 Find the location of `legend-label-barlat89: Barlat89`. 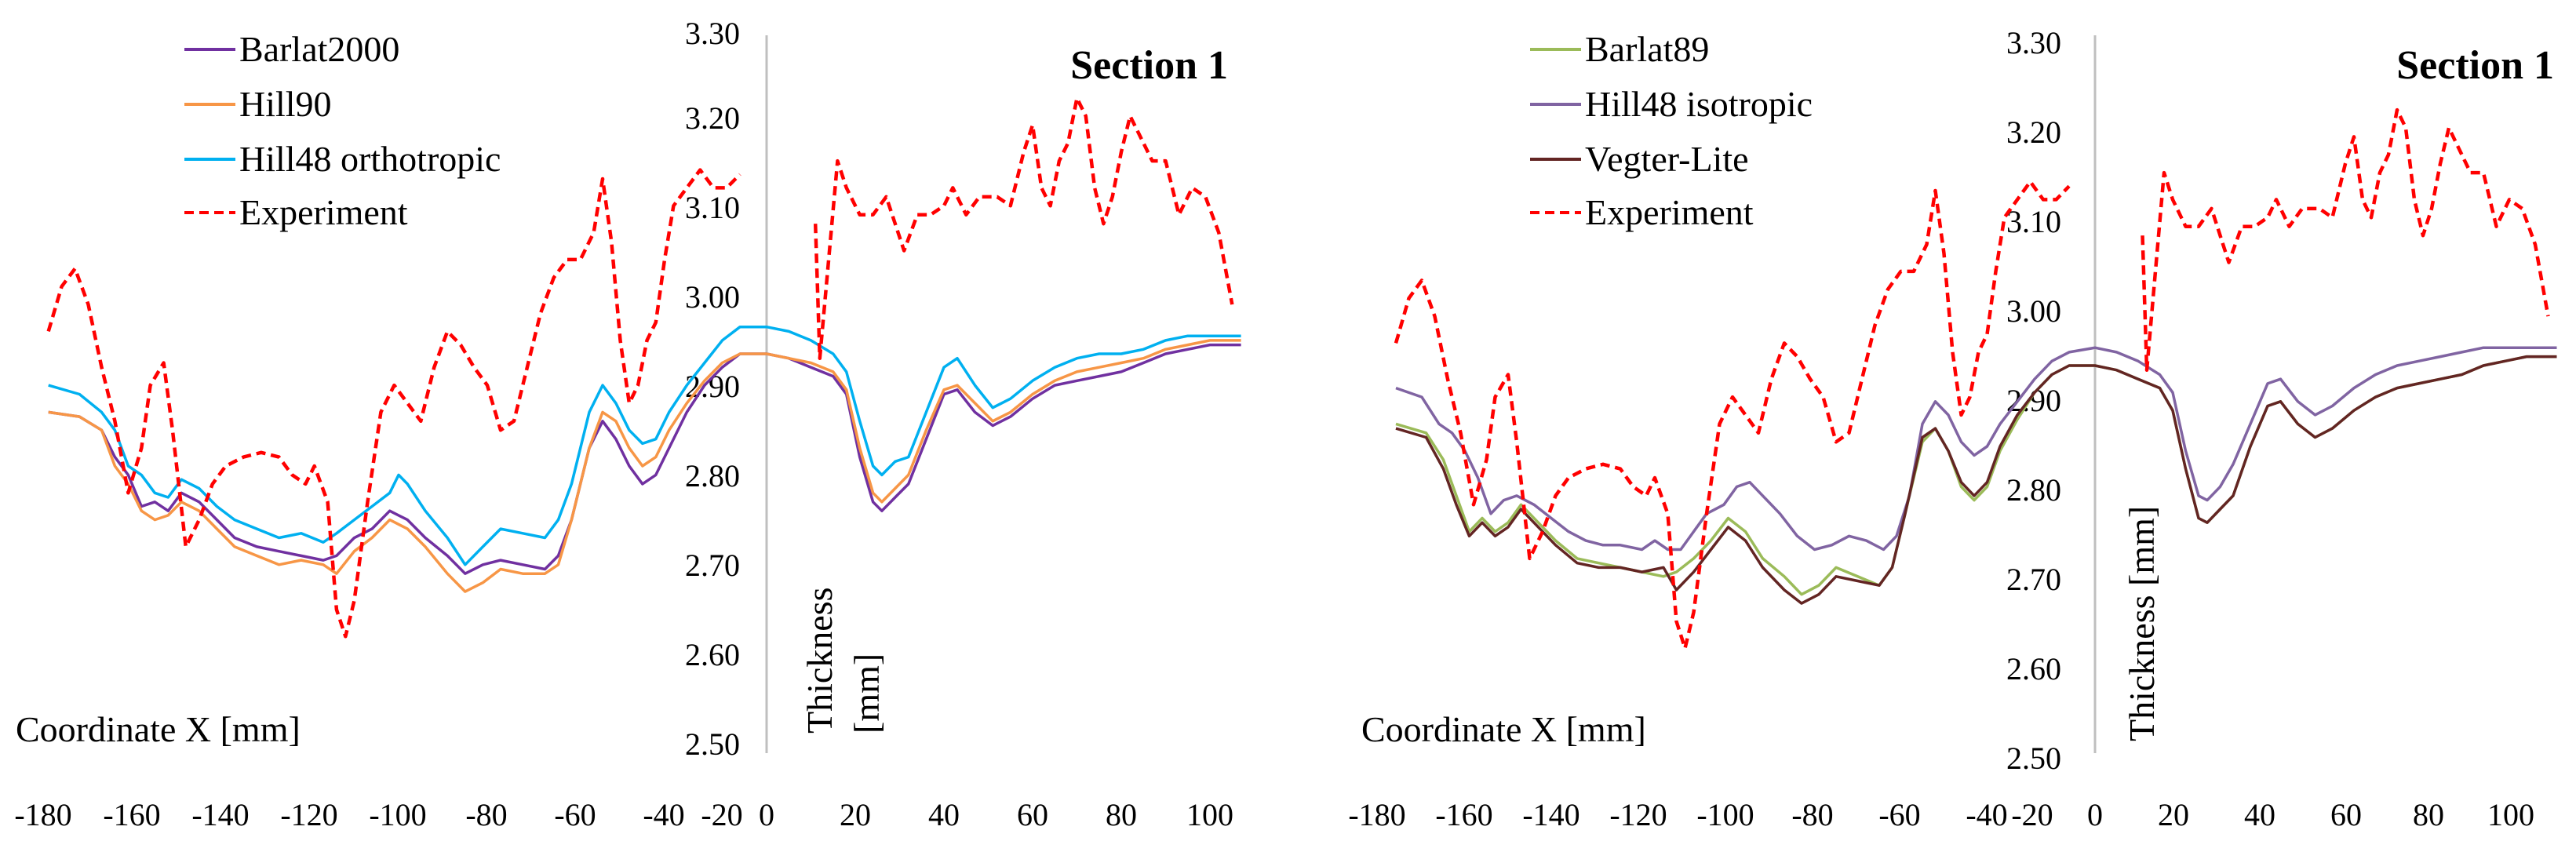

legend-label-barlat89: Barlat89 is located at coordinates (1647, 49).